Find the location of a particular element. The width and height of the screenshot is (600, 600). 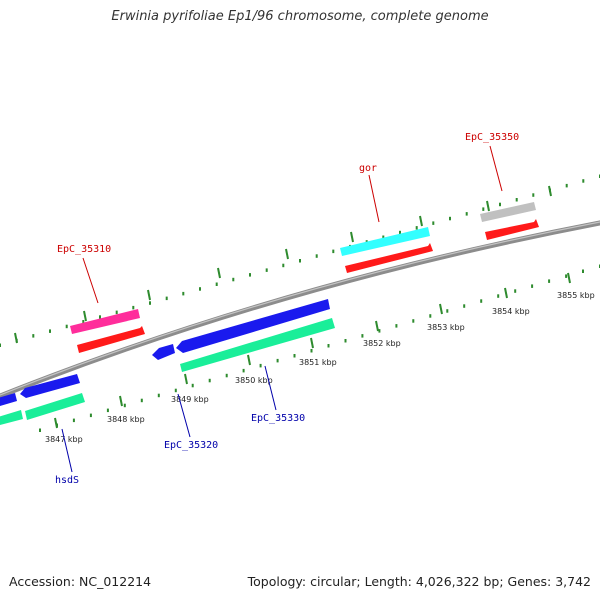

gene-label-EpC_35350: EpC_35350 is located at coordinates (492, 137).